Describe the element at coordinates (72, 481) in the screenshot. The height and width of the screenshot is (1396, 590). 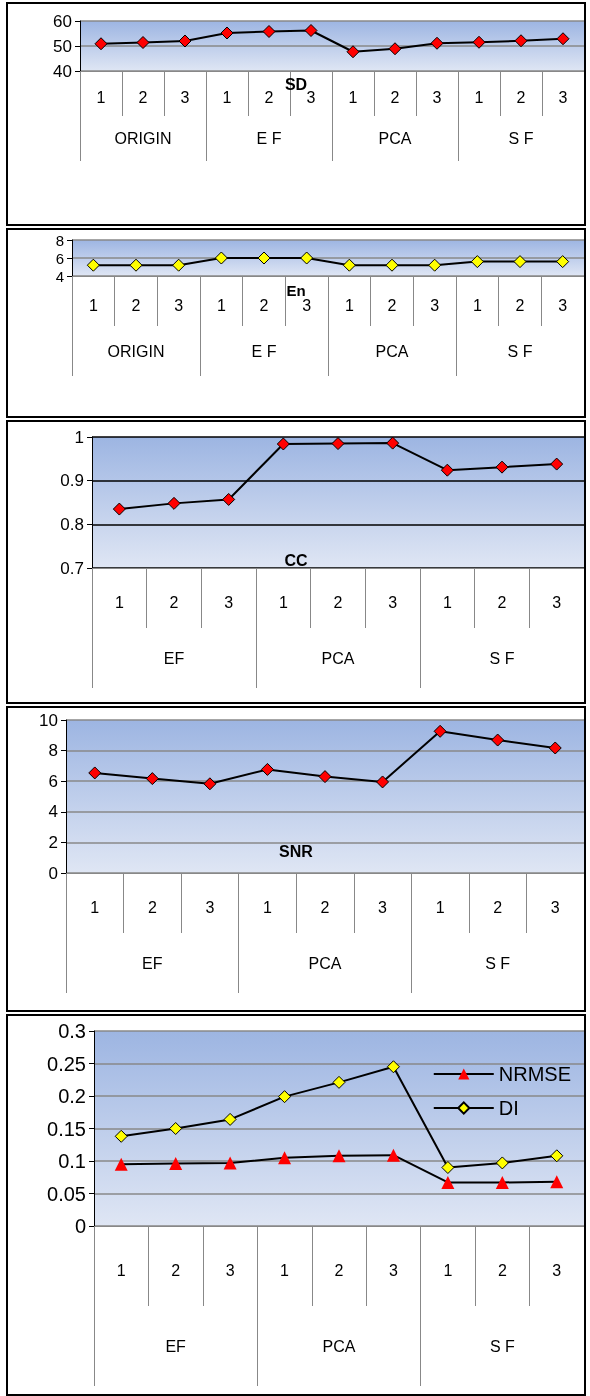
I see `y-tick-label: 0.9` at that location.